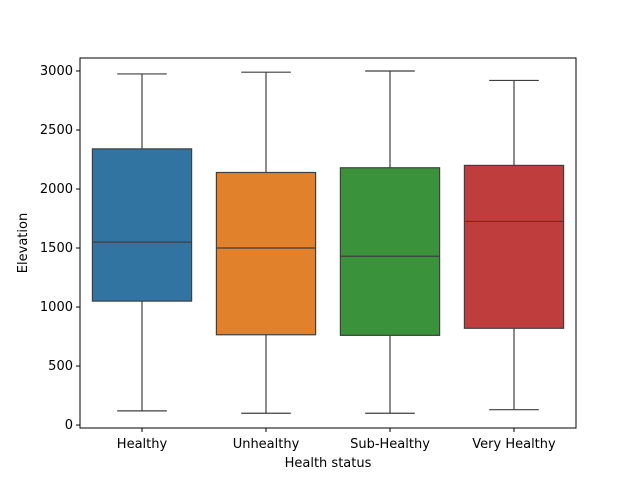 This screenshot has width=640, height=484. I want to click on y-axis: 0 500 1000 1500 2000 2500 3000, so click(60, 248).